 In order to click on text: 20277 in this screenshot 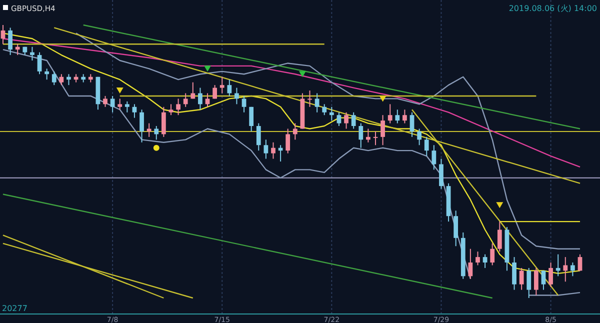, I will do `click(15, 308)`.